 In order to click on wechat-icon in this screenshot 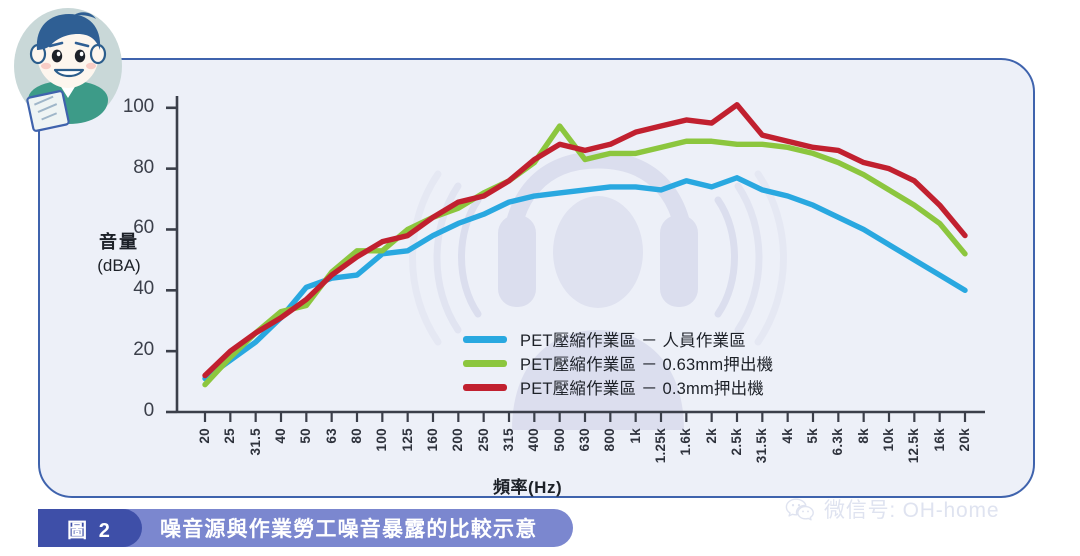, I will do `click(799, 509)`.